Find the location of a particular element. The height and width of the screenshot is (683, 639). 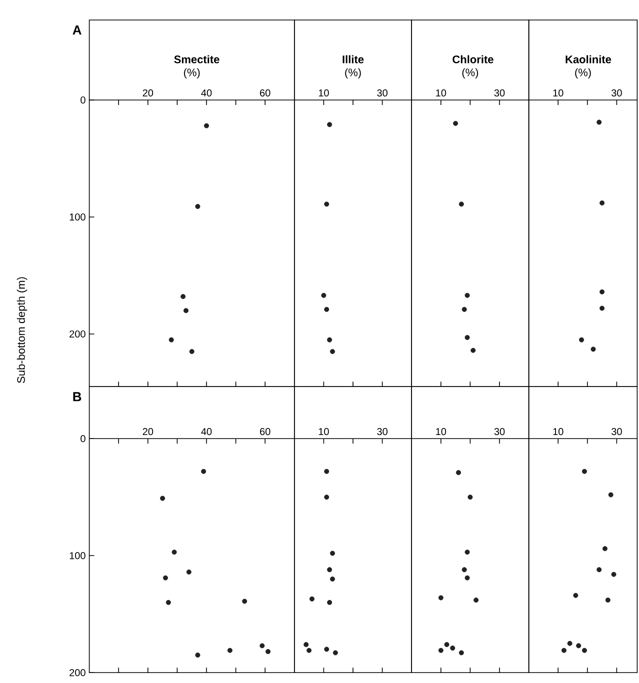

y-axis-title: Sub-bottom depth (m) is located at coordinates (22, 330).